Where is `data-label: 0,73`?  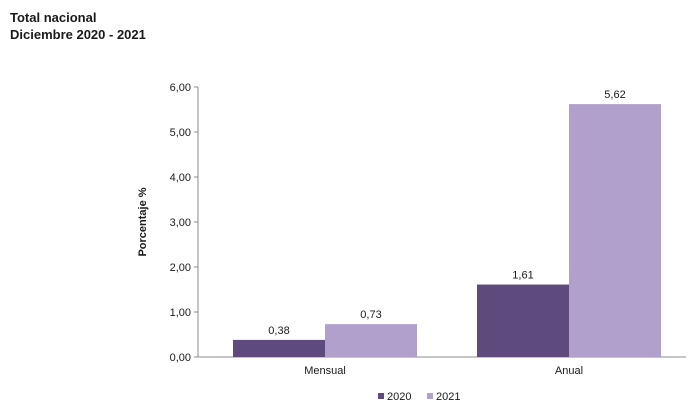
data-label: 0,73 is located at coordinates (370, 315).